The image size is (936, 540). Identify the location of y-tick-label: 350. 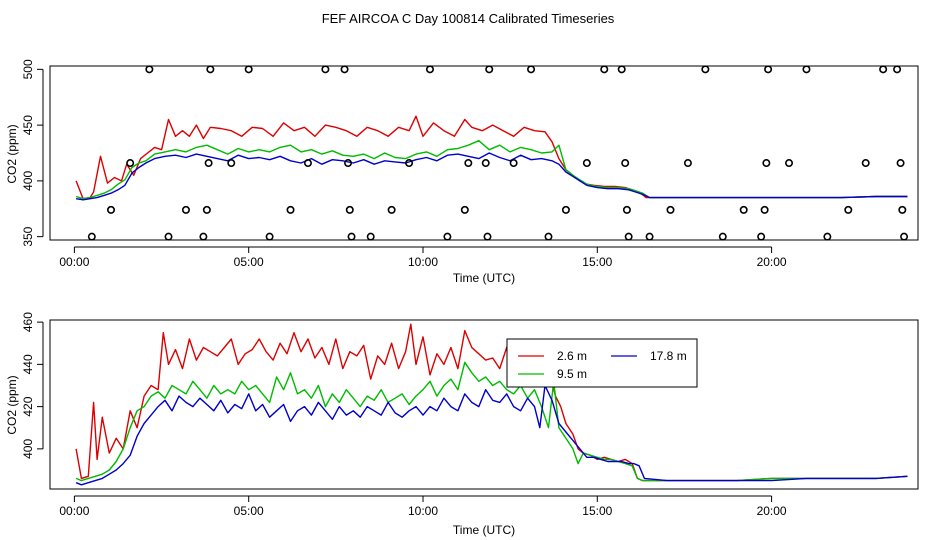
(28, 236).